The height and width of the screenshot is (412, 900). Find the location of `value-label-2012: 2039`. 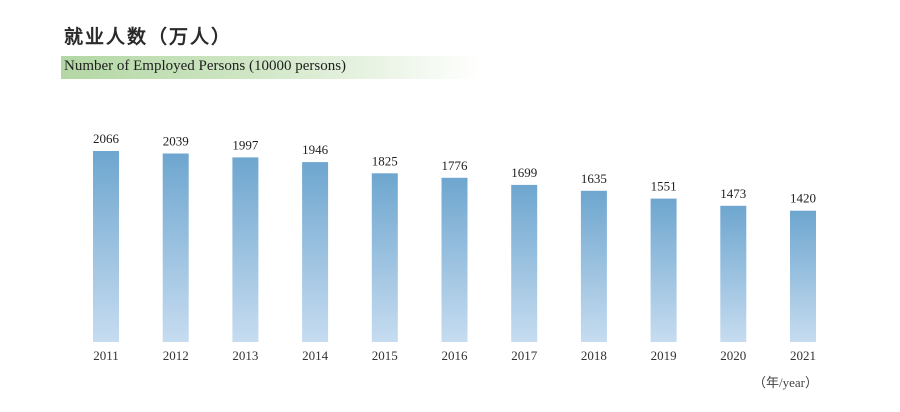

value-label-2012: 2039 is located at coordinates (176, 141).